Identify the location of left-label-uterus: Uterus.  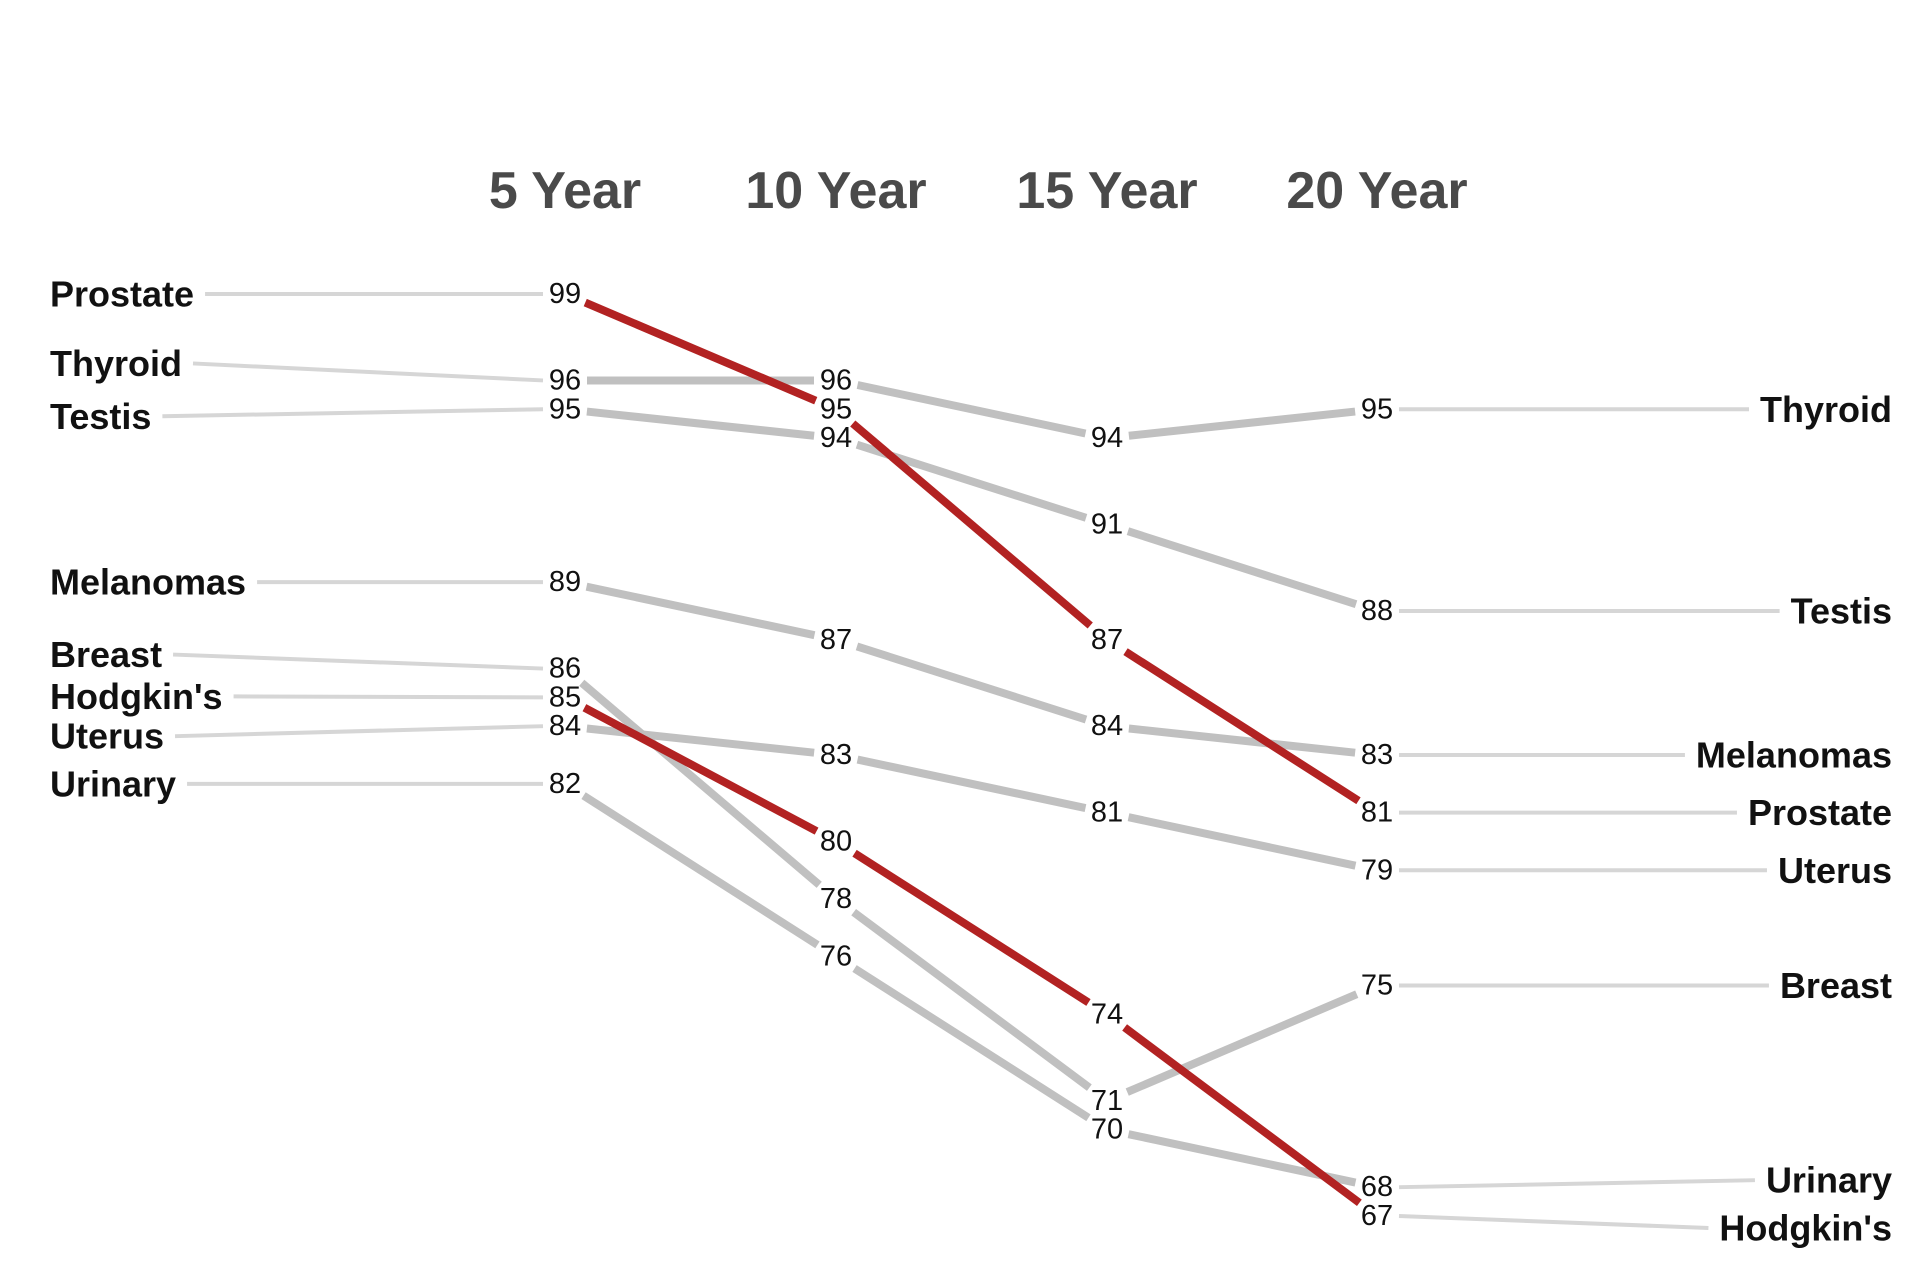
(107, 736).